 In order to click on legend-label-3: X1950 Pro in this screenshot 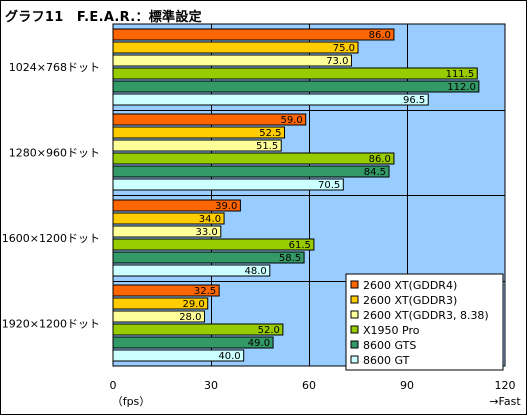, I will do `click(391, 330)`.